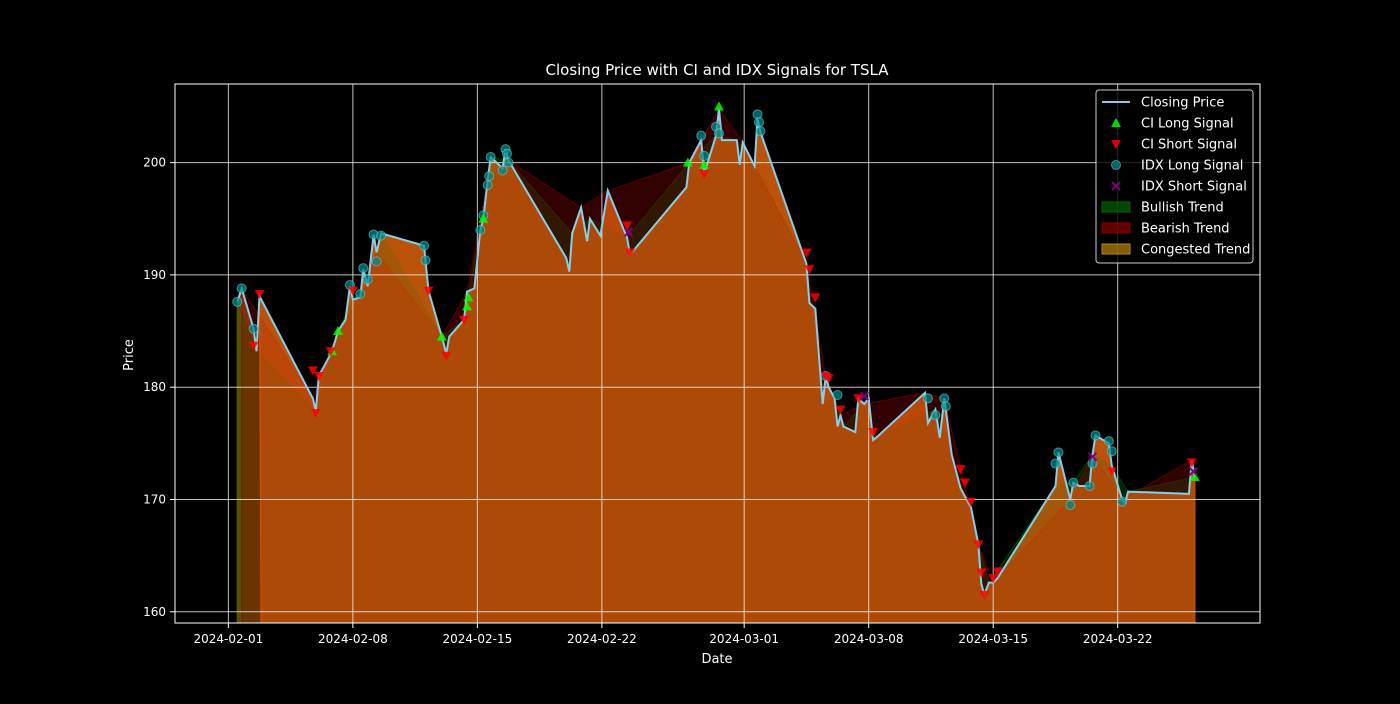 Image resolution: width=1400 pixels, height=704 pixels. Describe the element at coordinates (1116, 207) in the screenshot. I see `legend-key-bullish` at that location.